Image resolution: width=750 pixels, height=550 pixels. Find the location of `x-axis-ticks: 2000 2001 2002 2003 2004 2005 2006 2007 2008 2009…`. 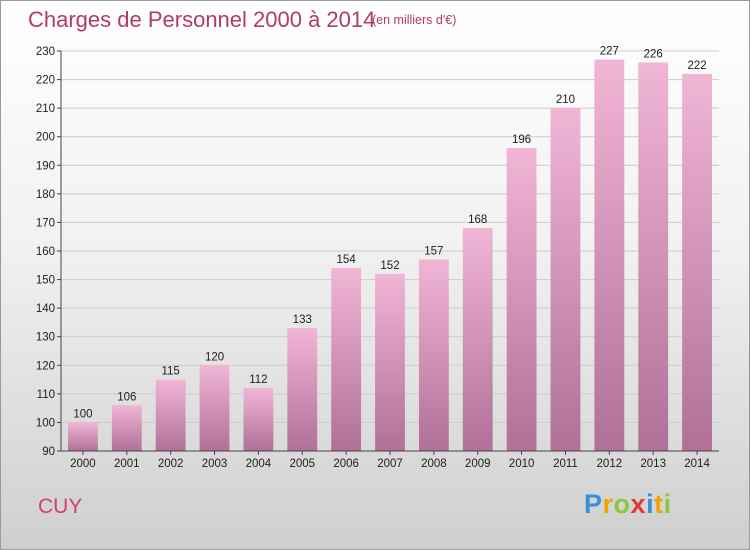

x-axis-ticks: 2000 2001 2002 2003 2004 2005 2006 2007 2008 2009… is located at coordinates (390, 460).